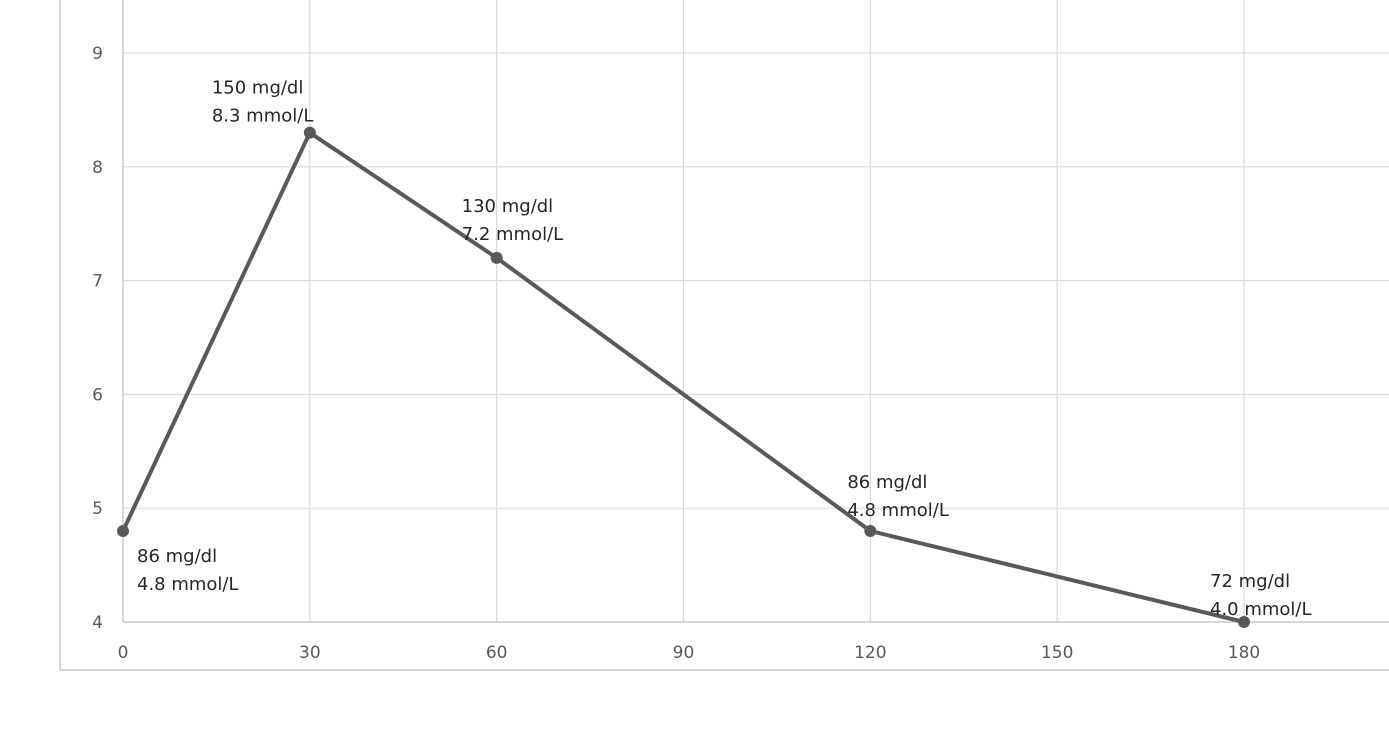 The width and height of the screenshot is (1389, 737). What do you see at coordinates (97, 509) in the screenshot?
I see `y-tick-label-5: 5` at bounding box center [97, 509].